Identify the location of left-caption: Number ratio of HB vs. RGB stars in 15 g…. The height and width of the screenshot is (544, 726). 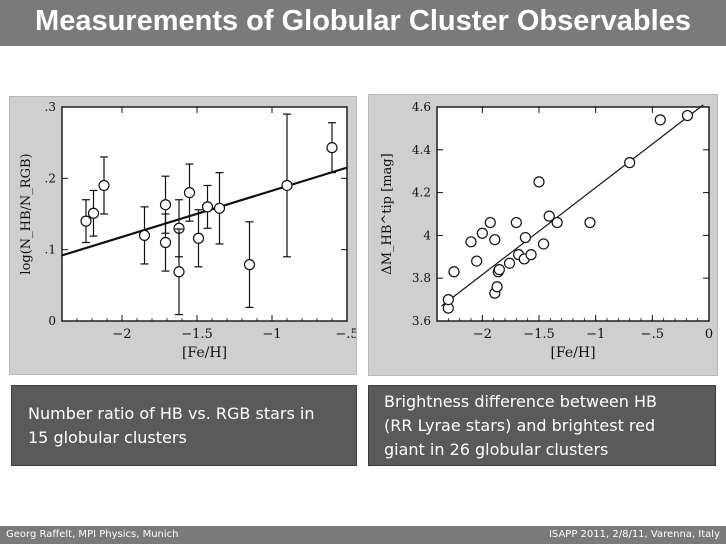
(171, 425).